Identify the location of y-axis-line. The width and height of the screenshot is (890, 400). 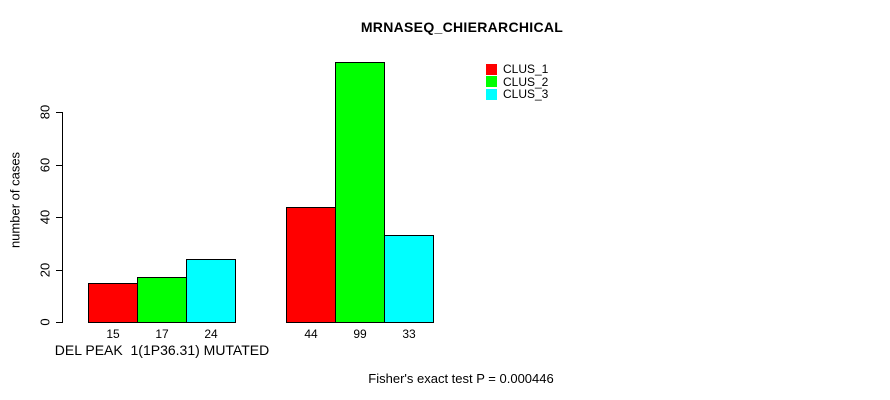
(62, 217).